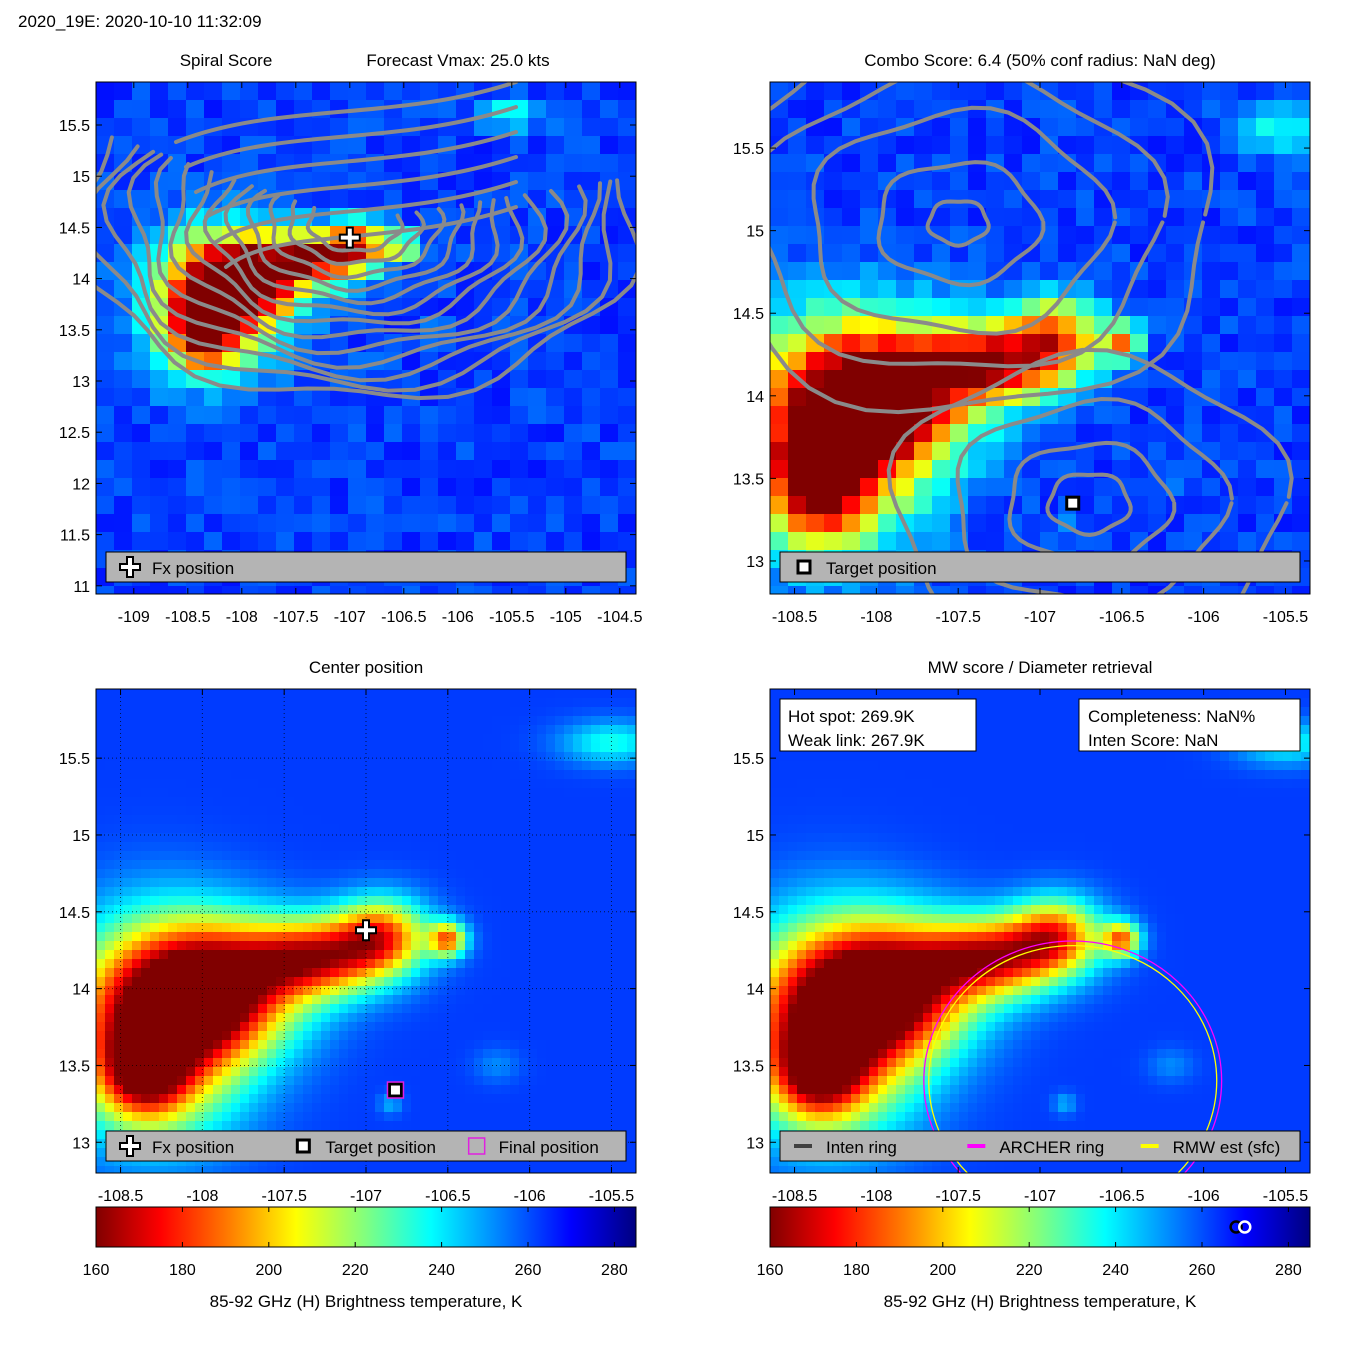 Image resolution: width=1350 pixels, height=1350 pixels. I want to click on combo-ytick-label: 13, so click(755, 562).